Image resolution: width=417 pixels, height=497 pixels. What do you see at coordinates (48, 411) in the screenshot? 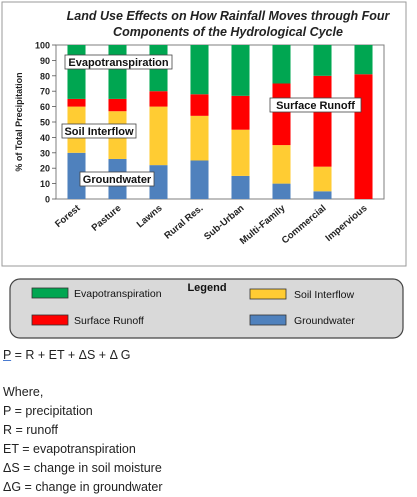
I see `definition-precipitation: P = precipitation` at bounding box center [48, 411].